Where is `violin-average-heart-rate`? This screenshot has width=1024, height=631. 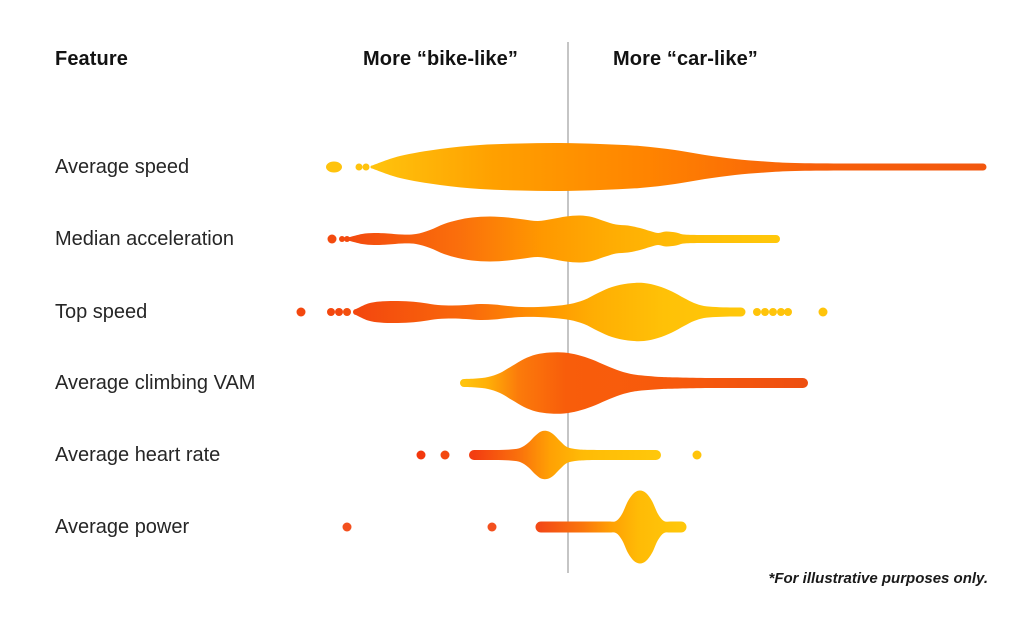 violin-average-heart-rate is located at coordinates (565, 455).